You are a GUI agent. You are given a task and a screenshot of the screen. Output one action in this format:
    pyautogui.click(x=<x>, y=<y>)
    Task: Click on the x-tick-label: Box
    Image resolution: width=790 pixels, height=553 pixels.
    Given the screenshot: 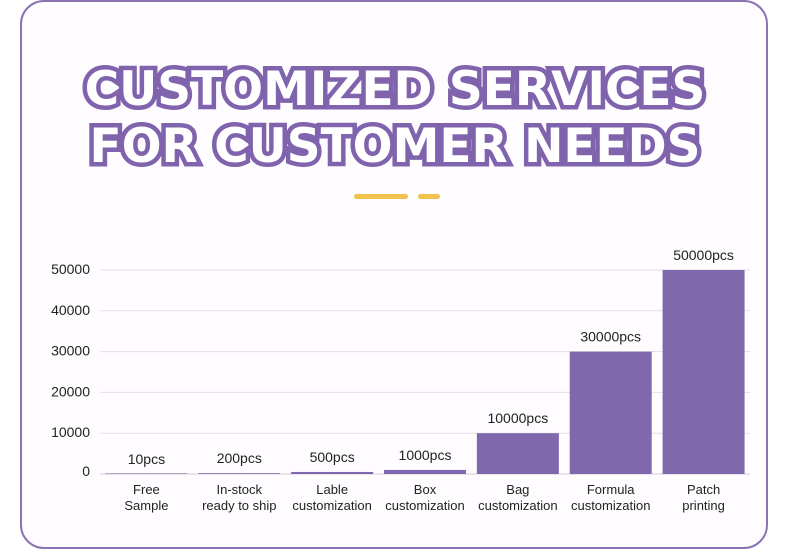 What is the action you would take?
    pyautogui.click(x=425, y=489)
    